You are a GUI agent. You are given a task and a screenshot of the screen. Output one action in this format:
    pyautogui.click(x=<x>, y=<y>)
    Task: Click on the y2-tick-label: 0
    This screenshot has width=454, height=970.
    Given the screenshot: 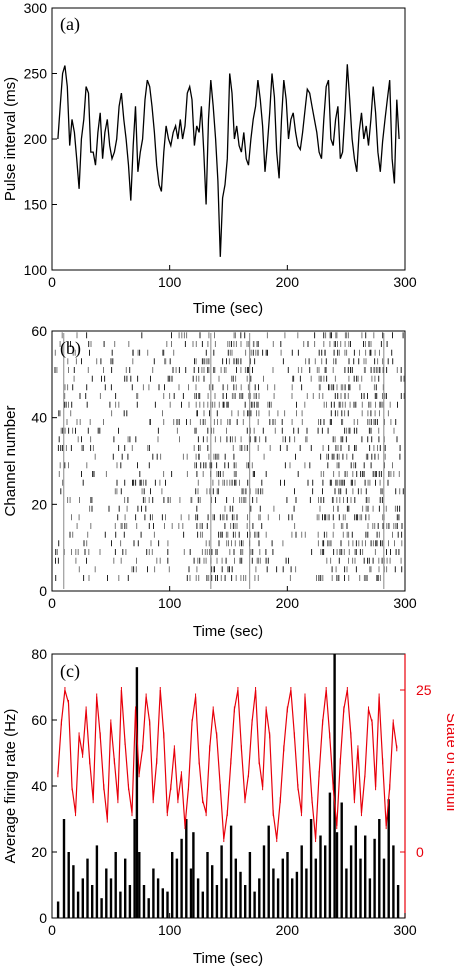 What is the action you would take?
    pyautogui.click(x=420, y=852)
    